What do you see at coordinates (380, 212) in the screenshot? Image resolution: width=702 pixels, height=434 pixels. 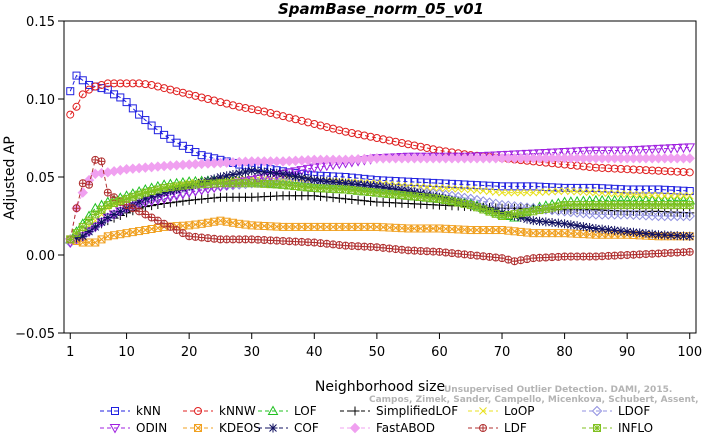 I see `series-line` at bounding box center [380, 212].